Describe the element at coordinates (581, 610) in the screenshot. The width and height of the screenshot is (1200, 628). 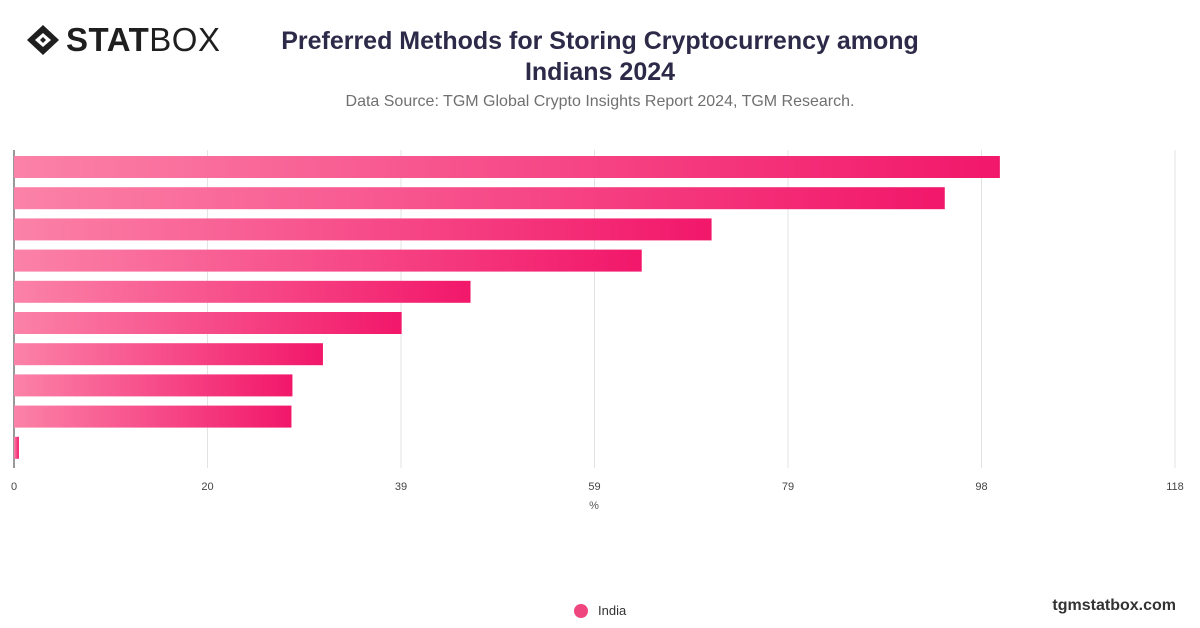
I see `legend-marker-india` at that location.